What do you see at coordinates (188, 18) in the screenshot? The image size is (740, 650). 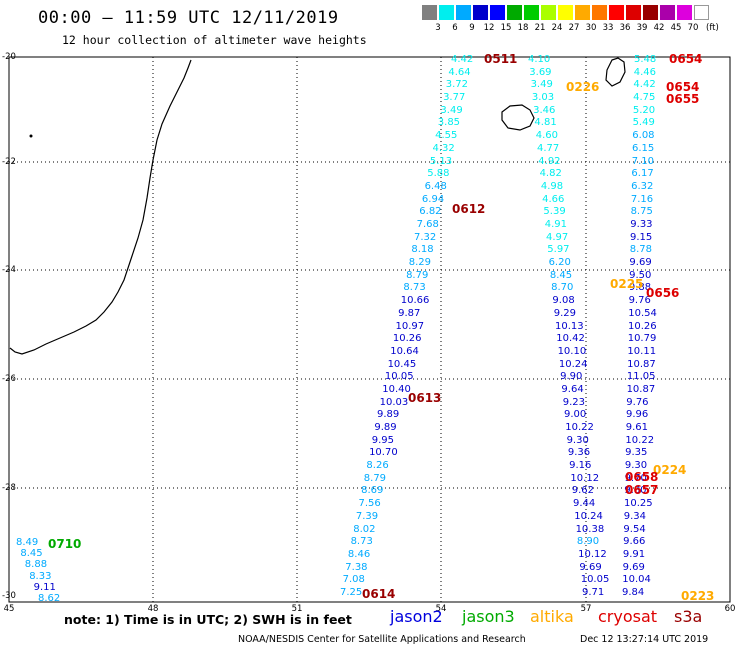 I see `map-title: 00:00 – 11:59 UTC 12/11/2019` at bounding box center [188, 18].